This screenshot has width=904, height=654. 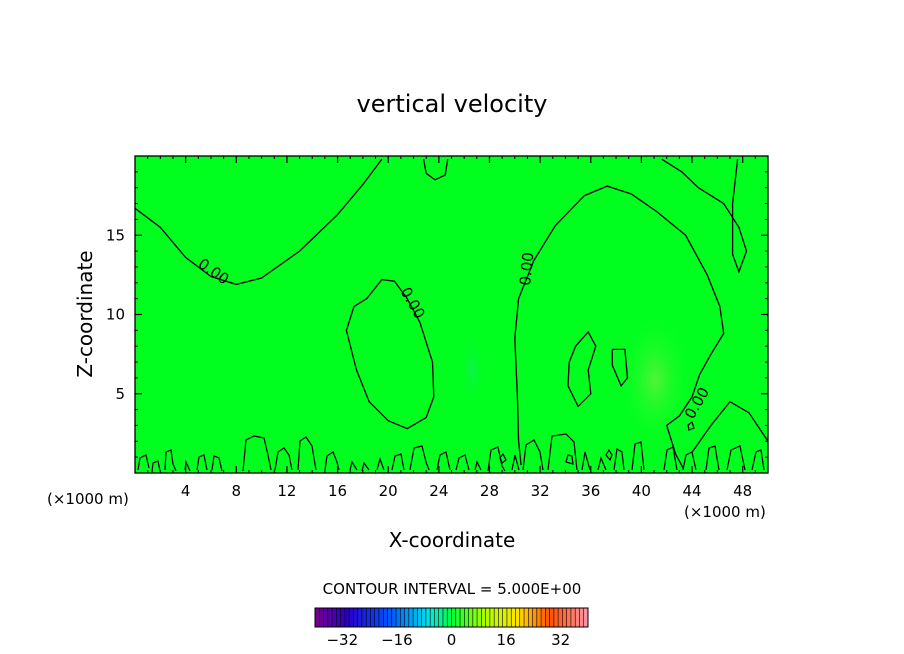 I want to click on x-tick-label: 12, so click(x=286, y=491).